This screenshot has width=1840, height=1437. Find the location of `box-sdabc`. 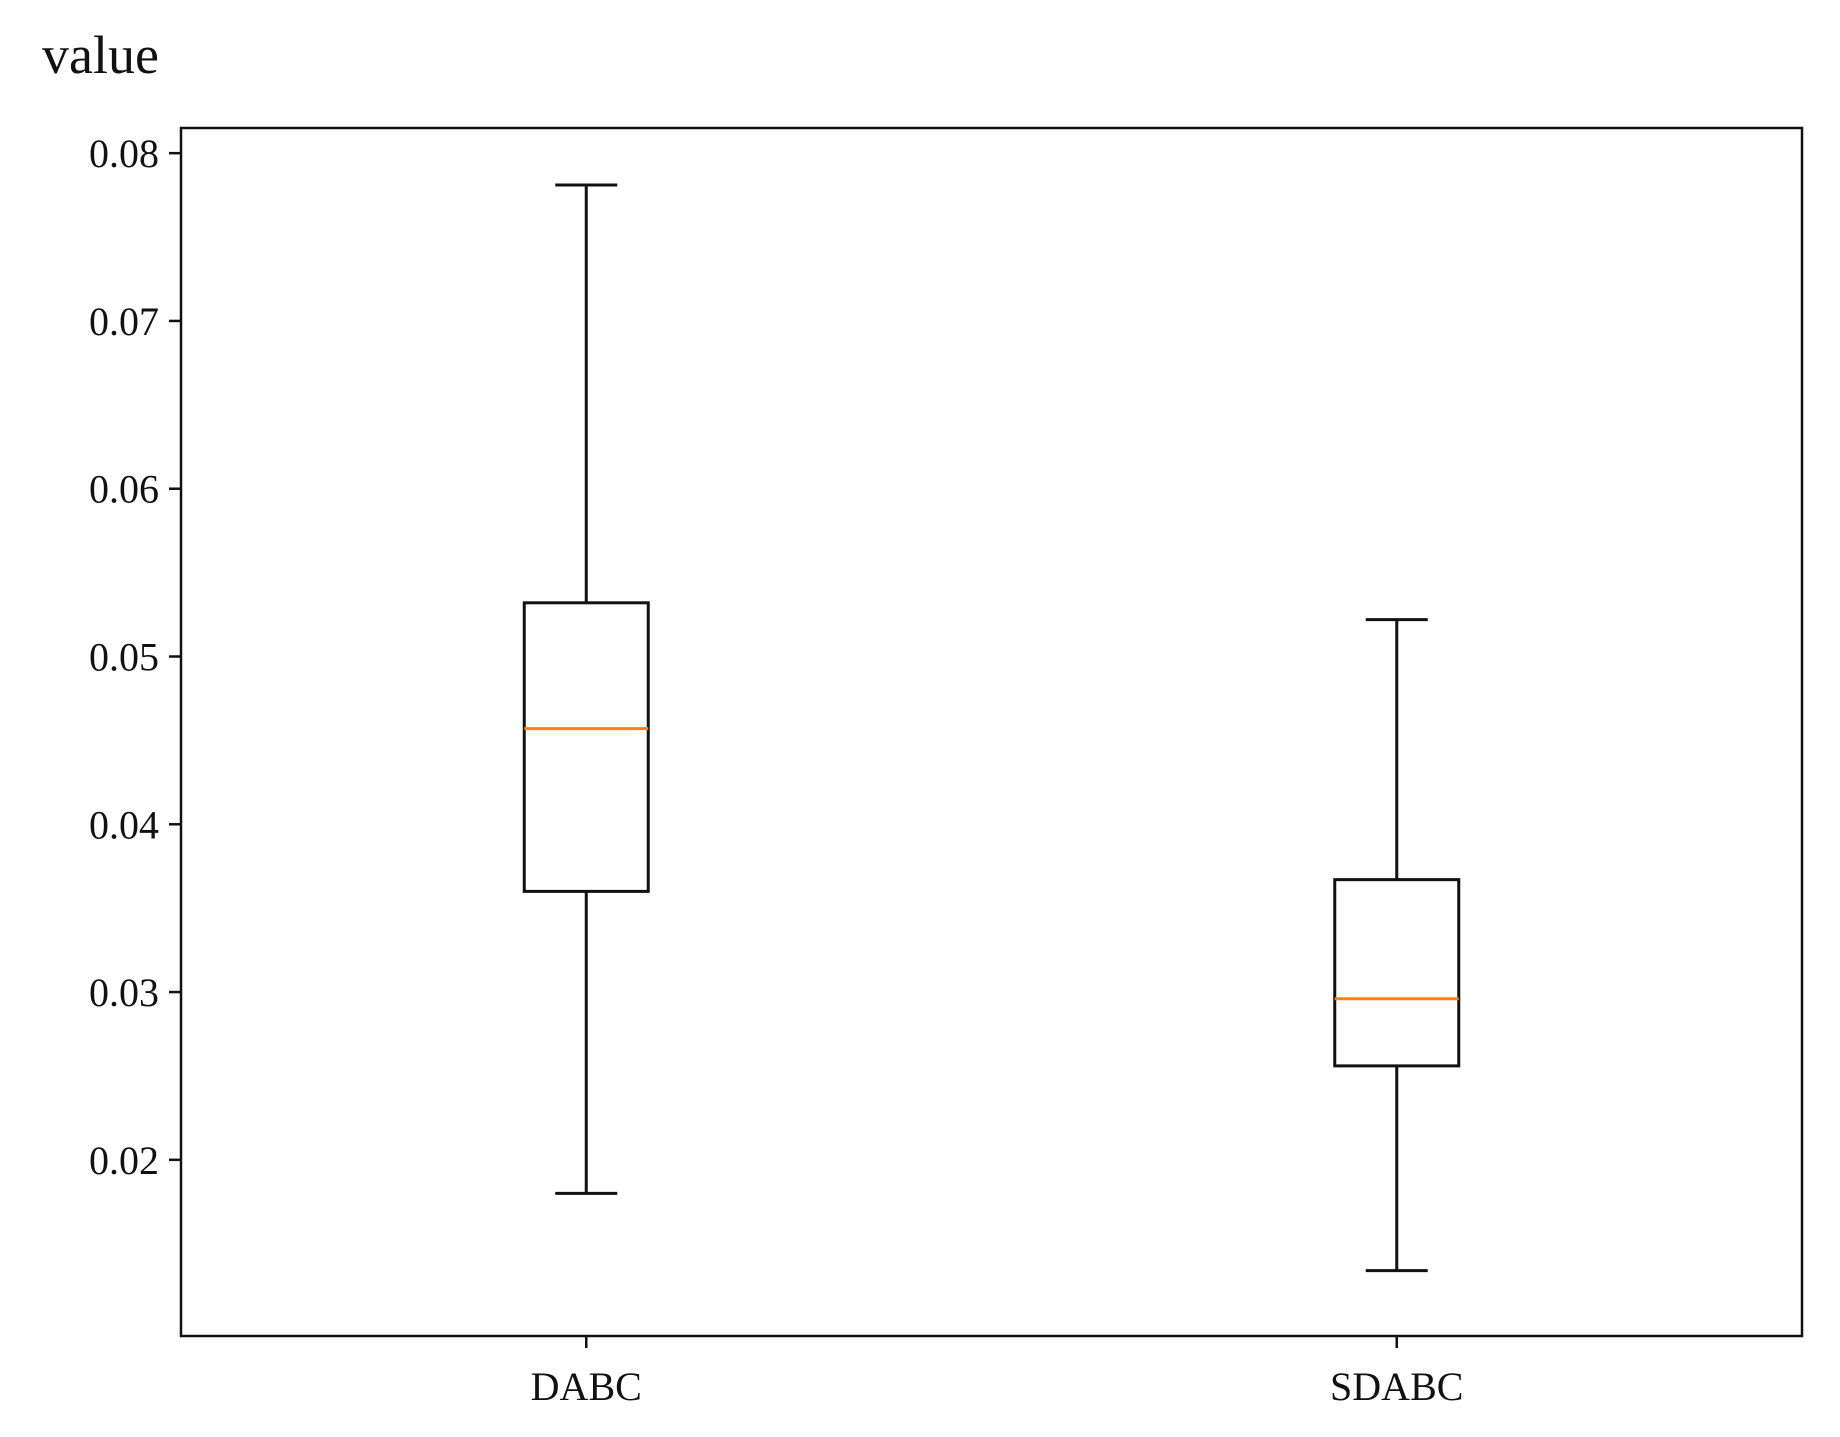

box-sdabc is located at coordinates (1397, 945).